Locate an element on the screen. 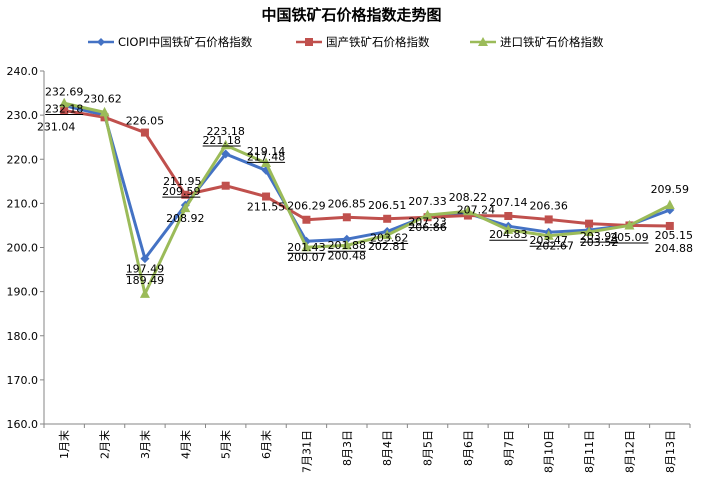  chart-title: 中国铁矿石价格指数走势图 is located at coordinates (351, 15).